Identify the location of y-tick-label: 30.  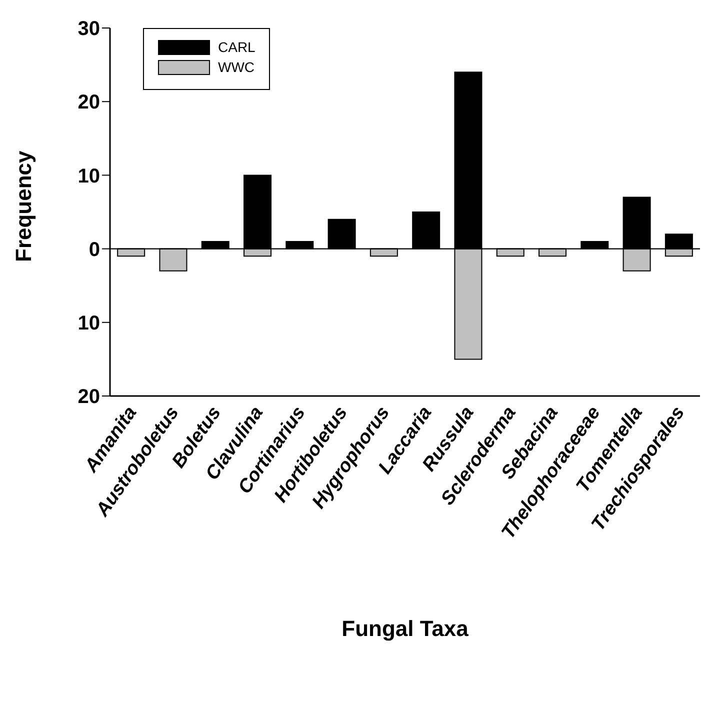
(89, 29).